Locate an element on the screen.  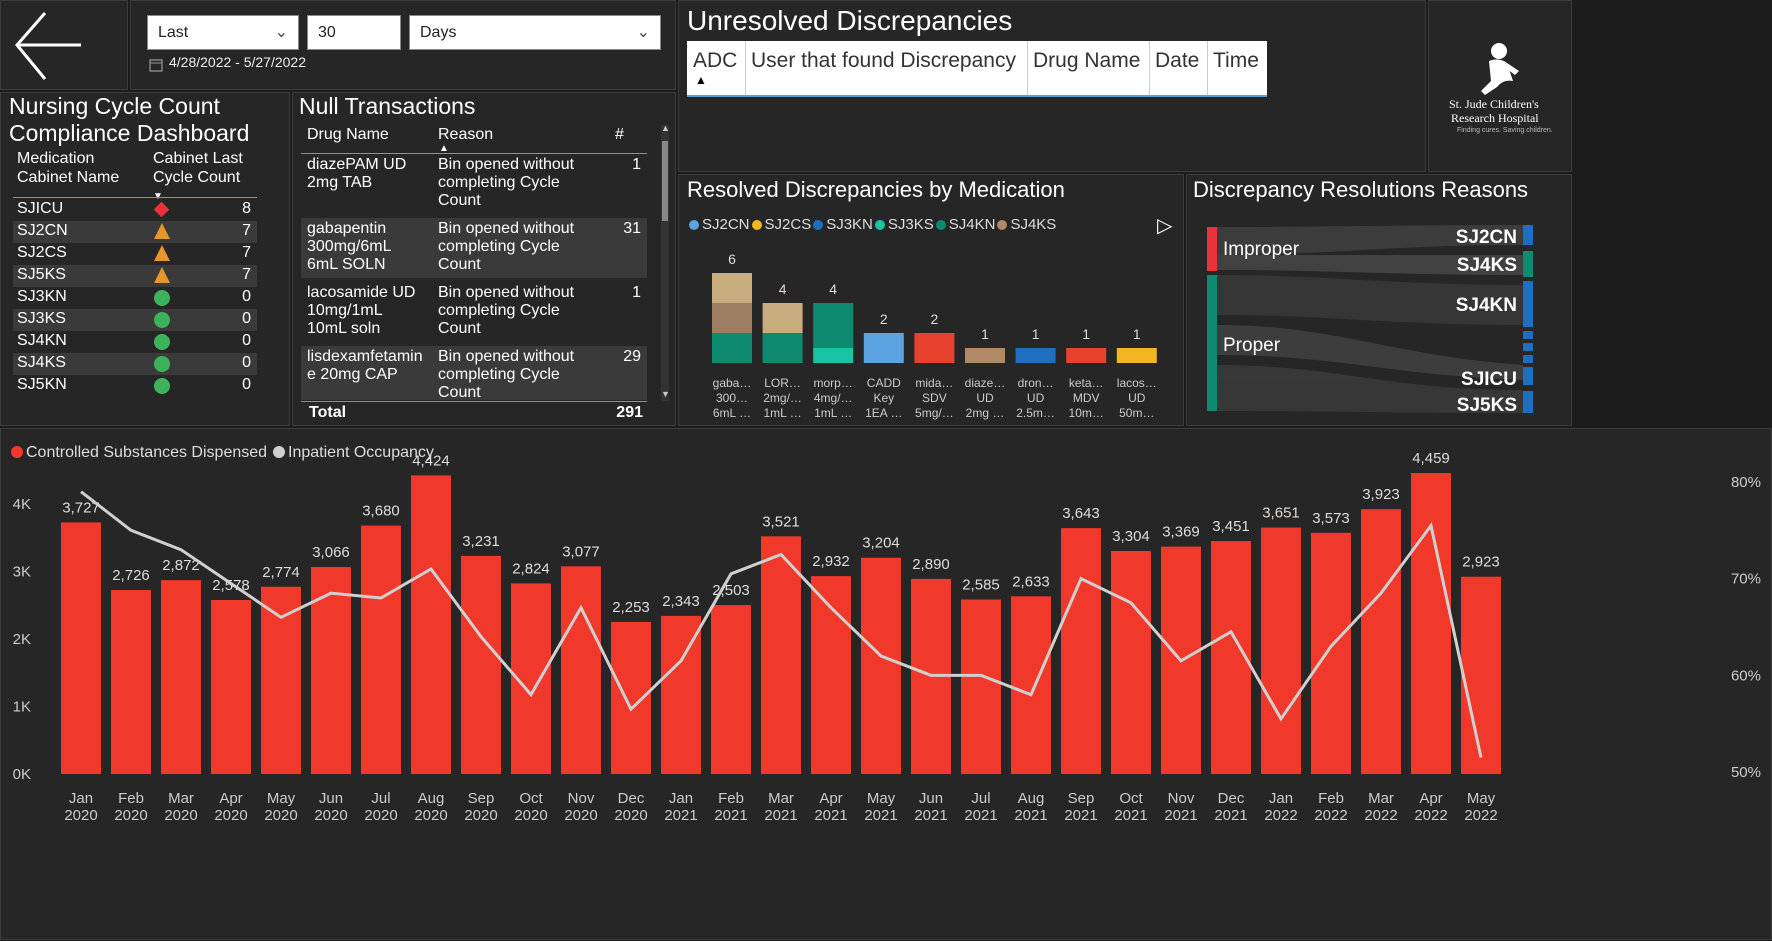
legend-item: SJ4KS is located at coordinates (1026, 224).